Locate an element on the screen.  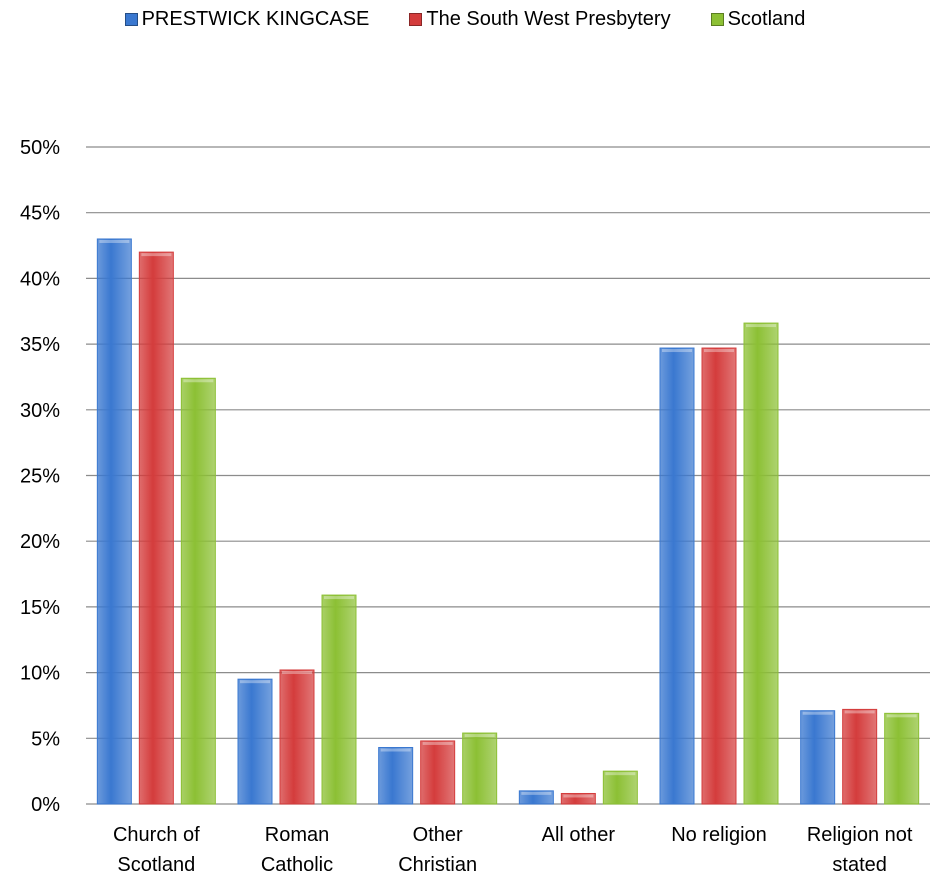
x-tick-label: Other is located at coordinates (438, 835).